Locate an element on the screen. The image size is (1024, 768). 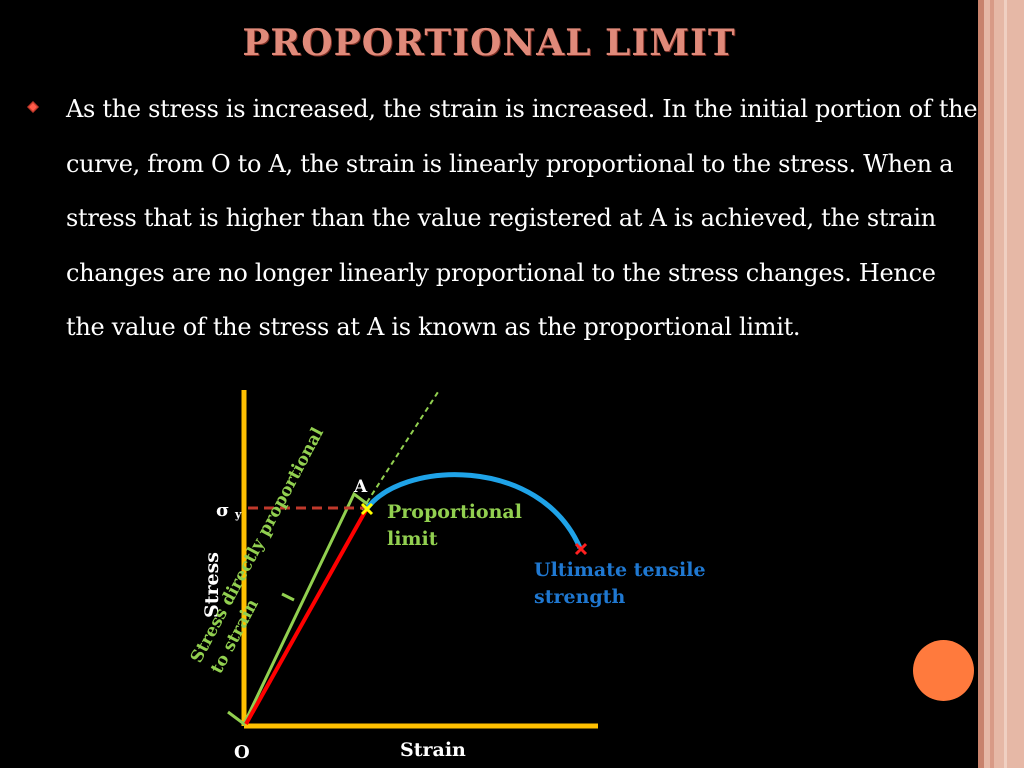
uts-label-2: strength is located at coordinates (579, 597).